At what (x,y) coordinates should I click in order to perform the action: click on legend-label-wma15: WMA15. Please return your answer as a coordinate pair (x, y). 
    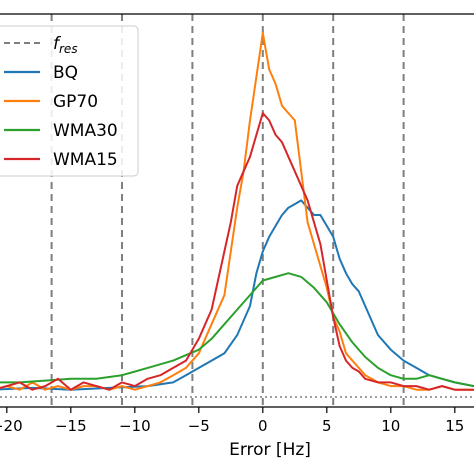
    Looking at the image, I should click on (85, 160).